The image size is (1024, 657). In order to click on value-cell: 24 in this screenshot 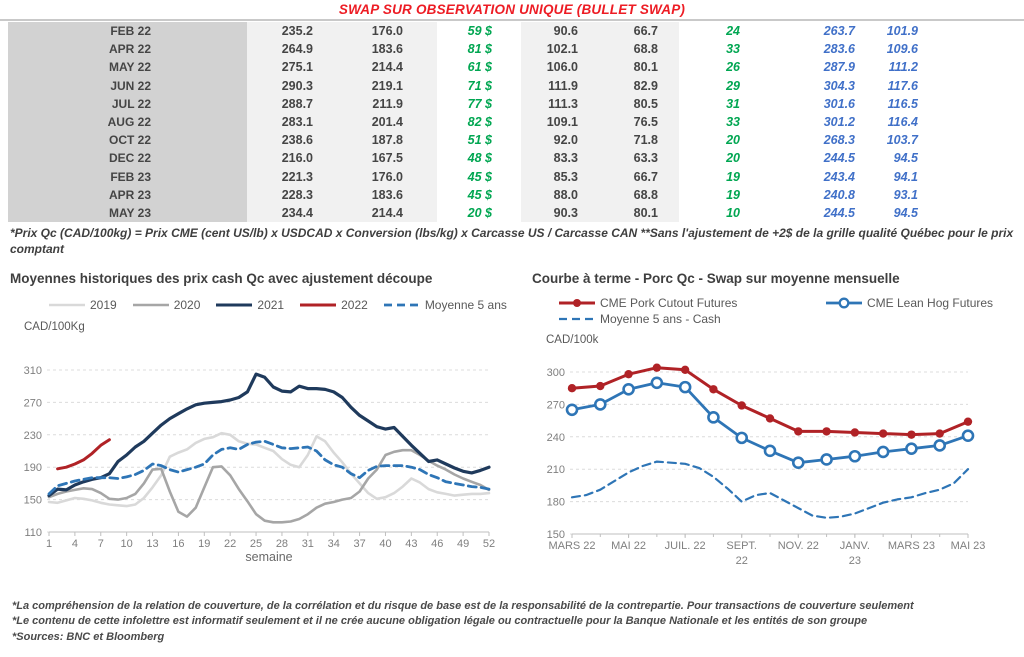, I will do `click(733, 31)`.